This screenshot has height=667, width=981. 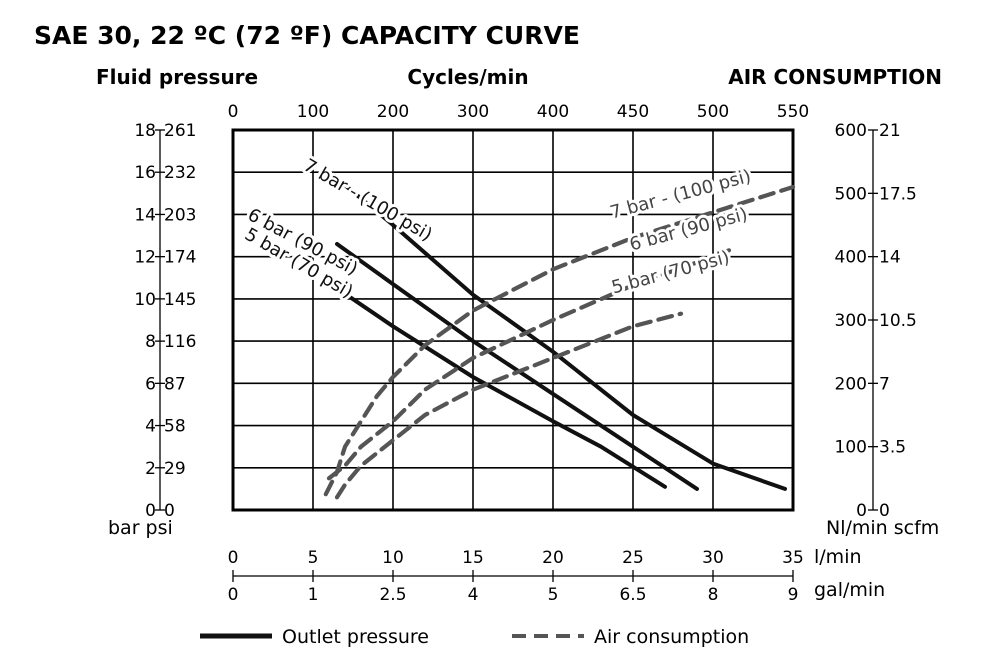 I want to click on bottom-unit-galmin: gal/min, so click(x=849, y=590).